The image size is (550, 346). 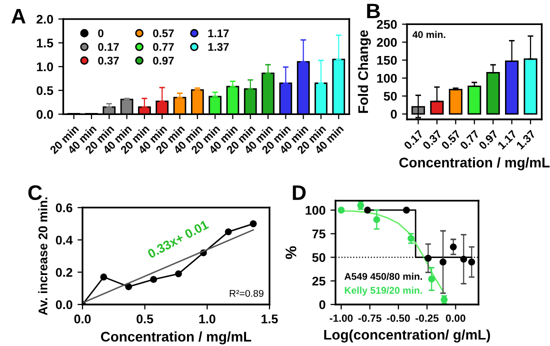 I want to click on annotation: R²=0.89, so click(x=247, y=293).